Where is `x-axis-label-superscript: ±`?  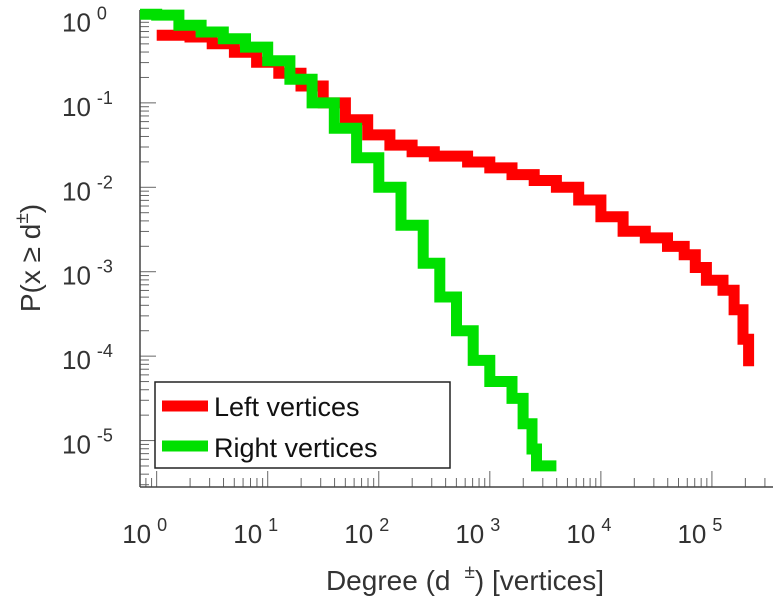
x-axis-label-superscript: ± is located at coordinates (469, 572).